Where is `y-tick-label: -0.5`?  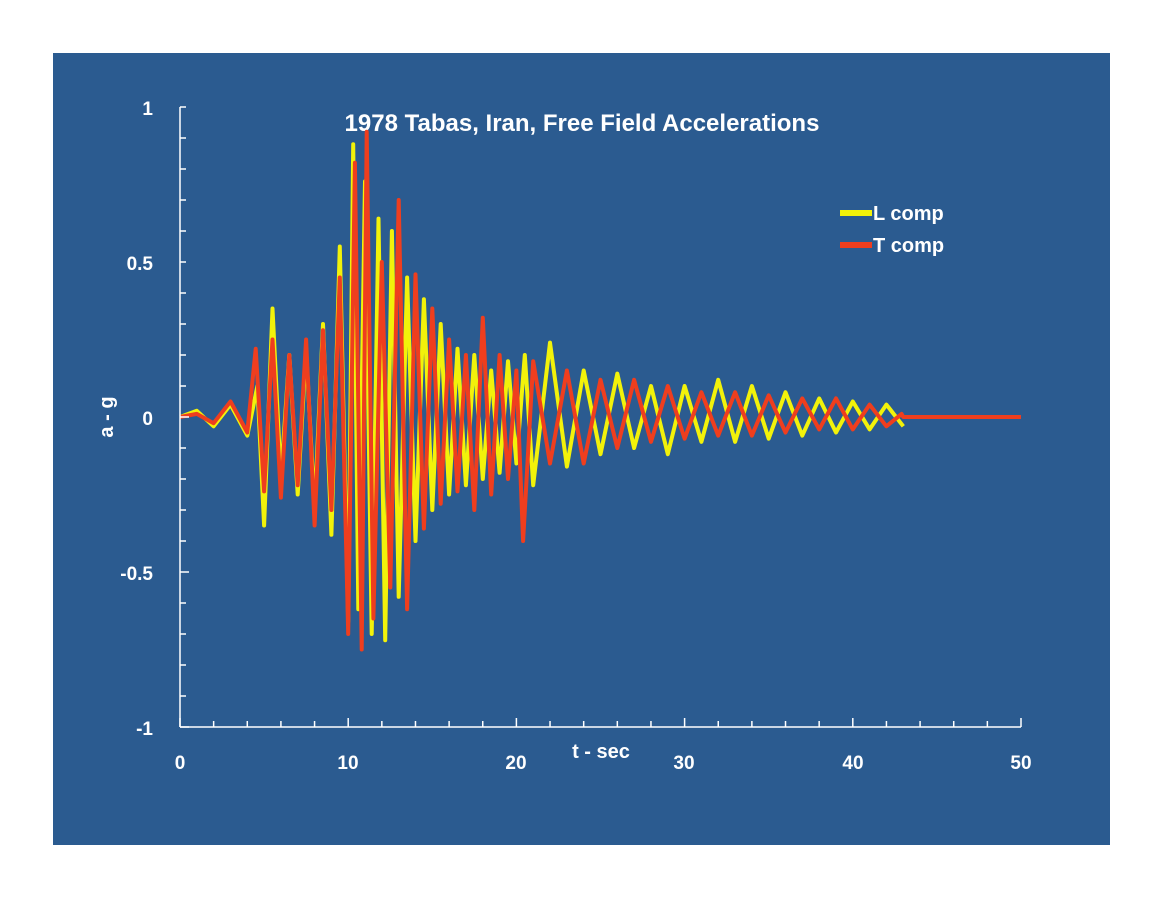 y-tick-label: -0.5 is located at coordinates (136, 574).